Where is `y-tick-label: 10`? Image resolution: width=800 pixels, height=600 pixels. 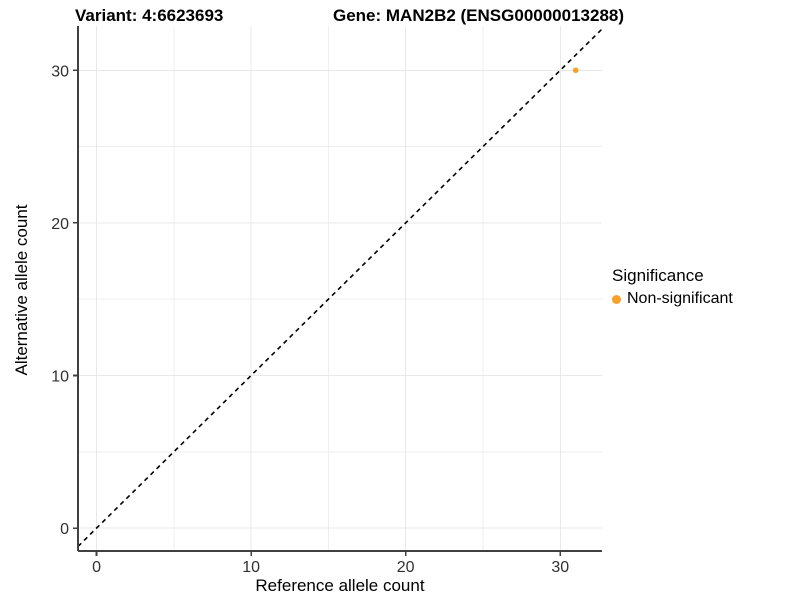
y-tick-label: 10 is located at coordinates (60, 376).